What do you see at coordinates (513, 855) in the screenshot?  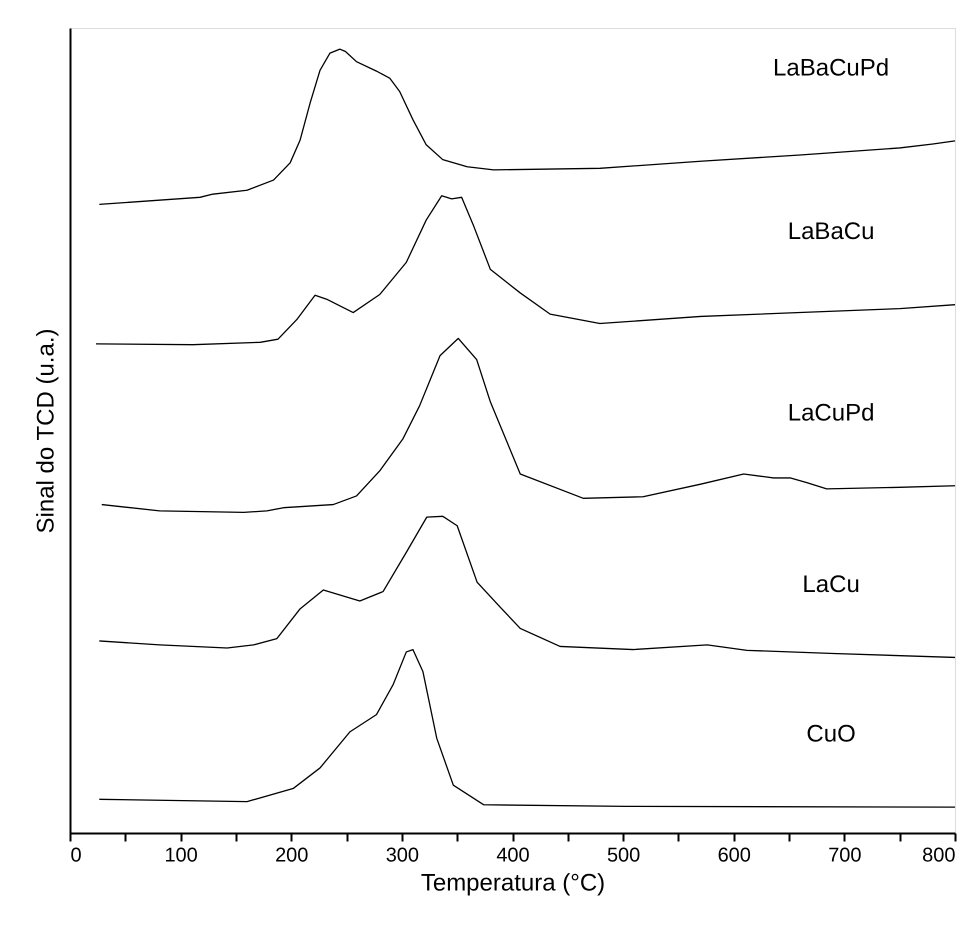 I see `x-tick-label: 400` at bounding box center [513, 855].